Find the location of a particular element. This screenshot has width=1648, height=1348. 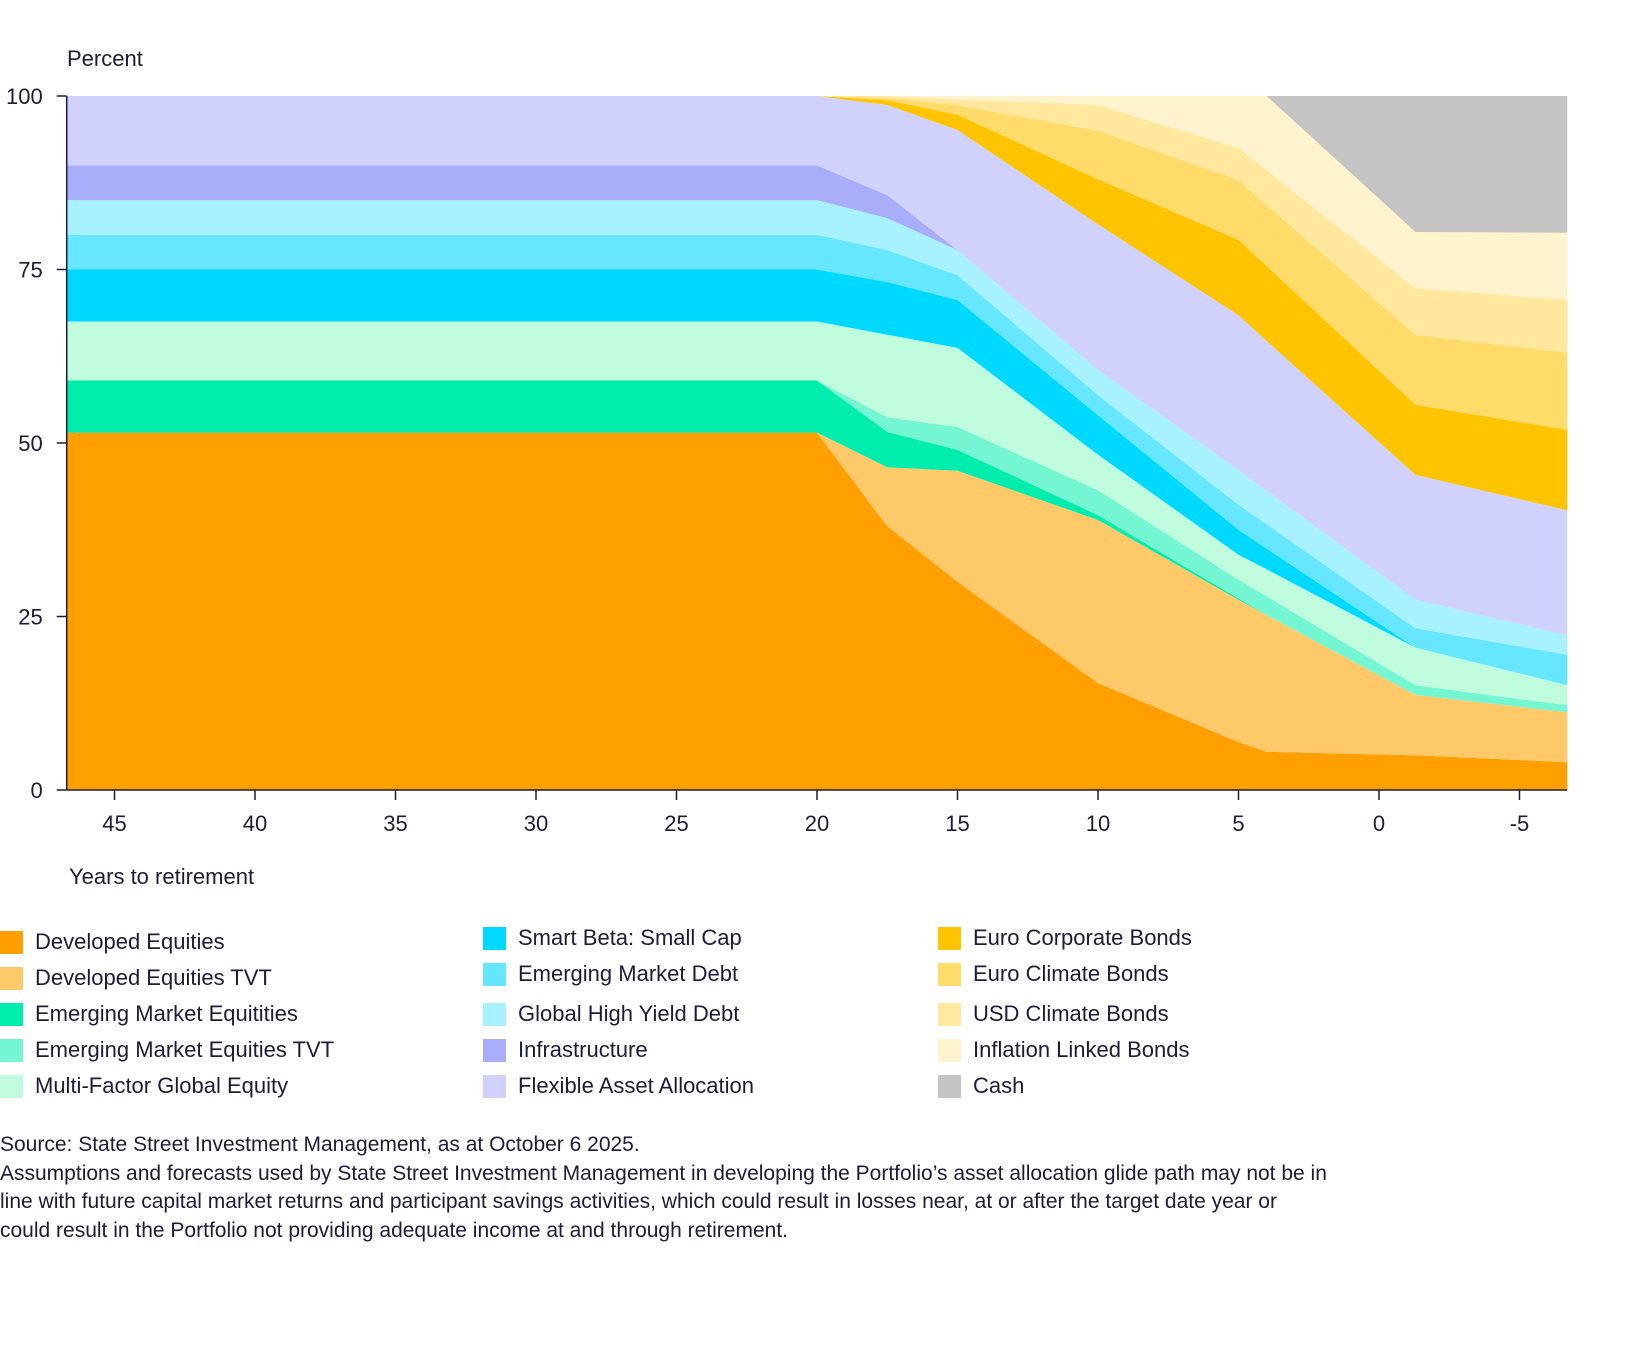

legend-label: Developed Equities is located at coordinates (130, 941).